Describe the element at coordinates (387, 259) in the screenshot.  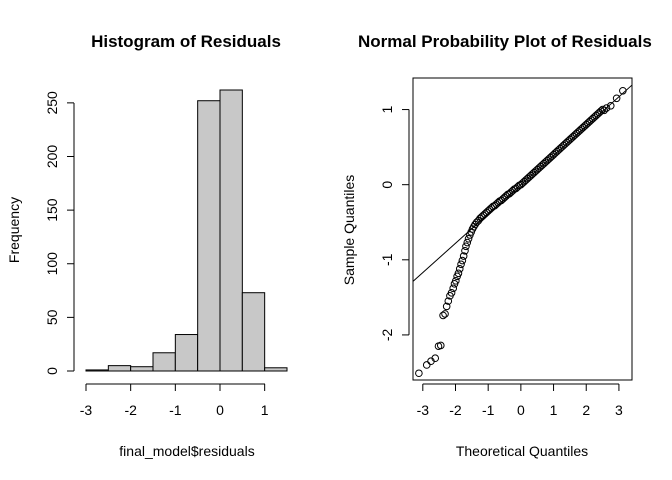
I see `qq-y-tick-label: -1` at that location.